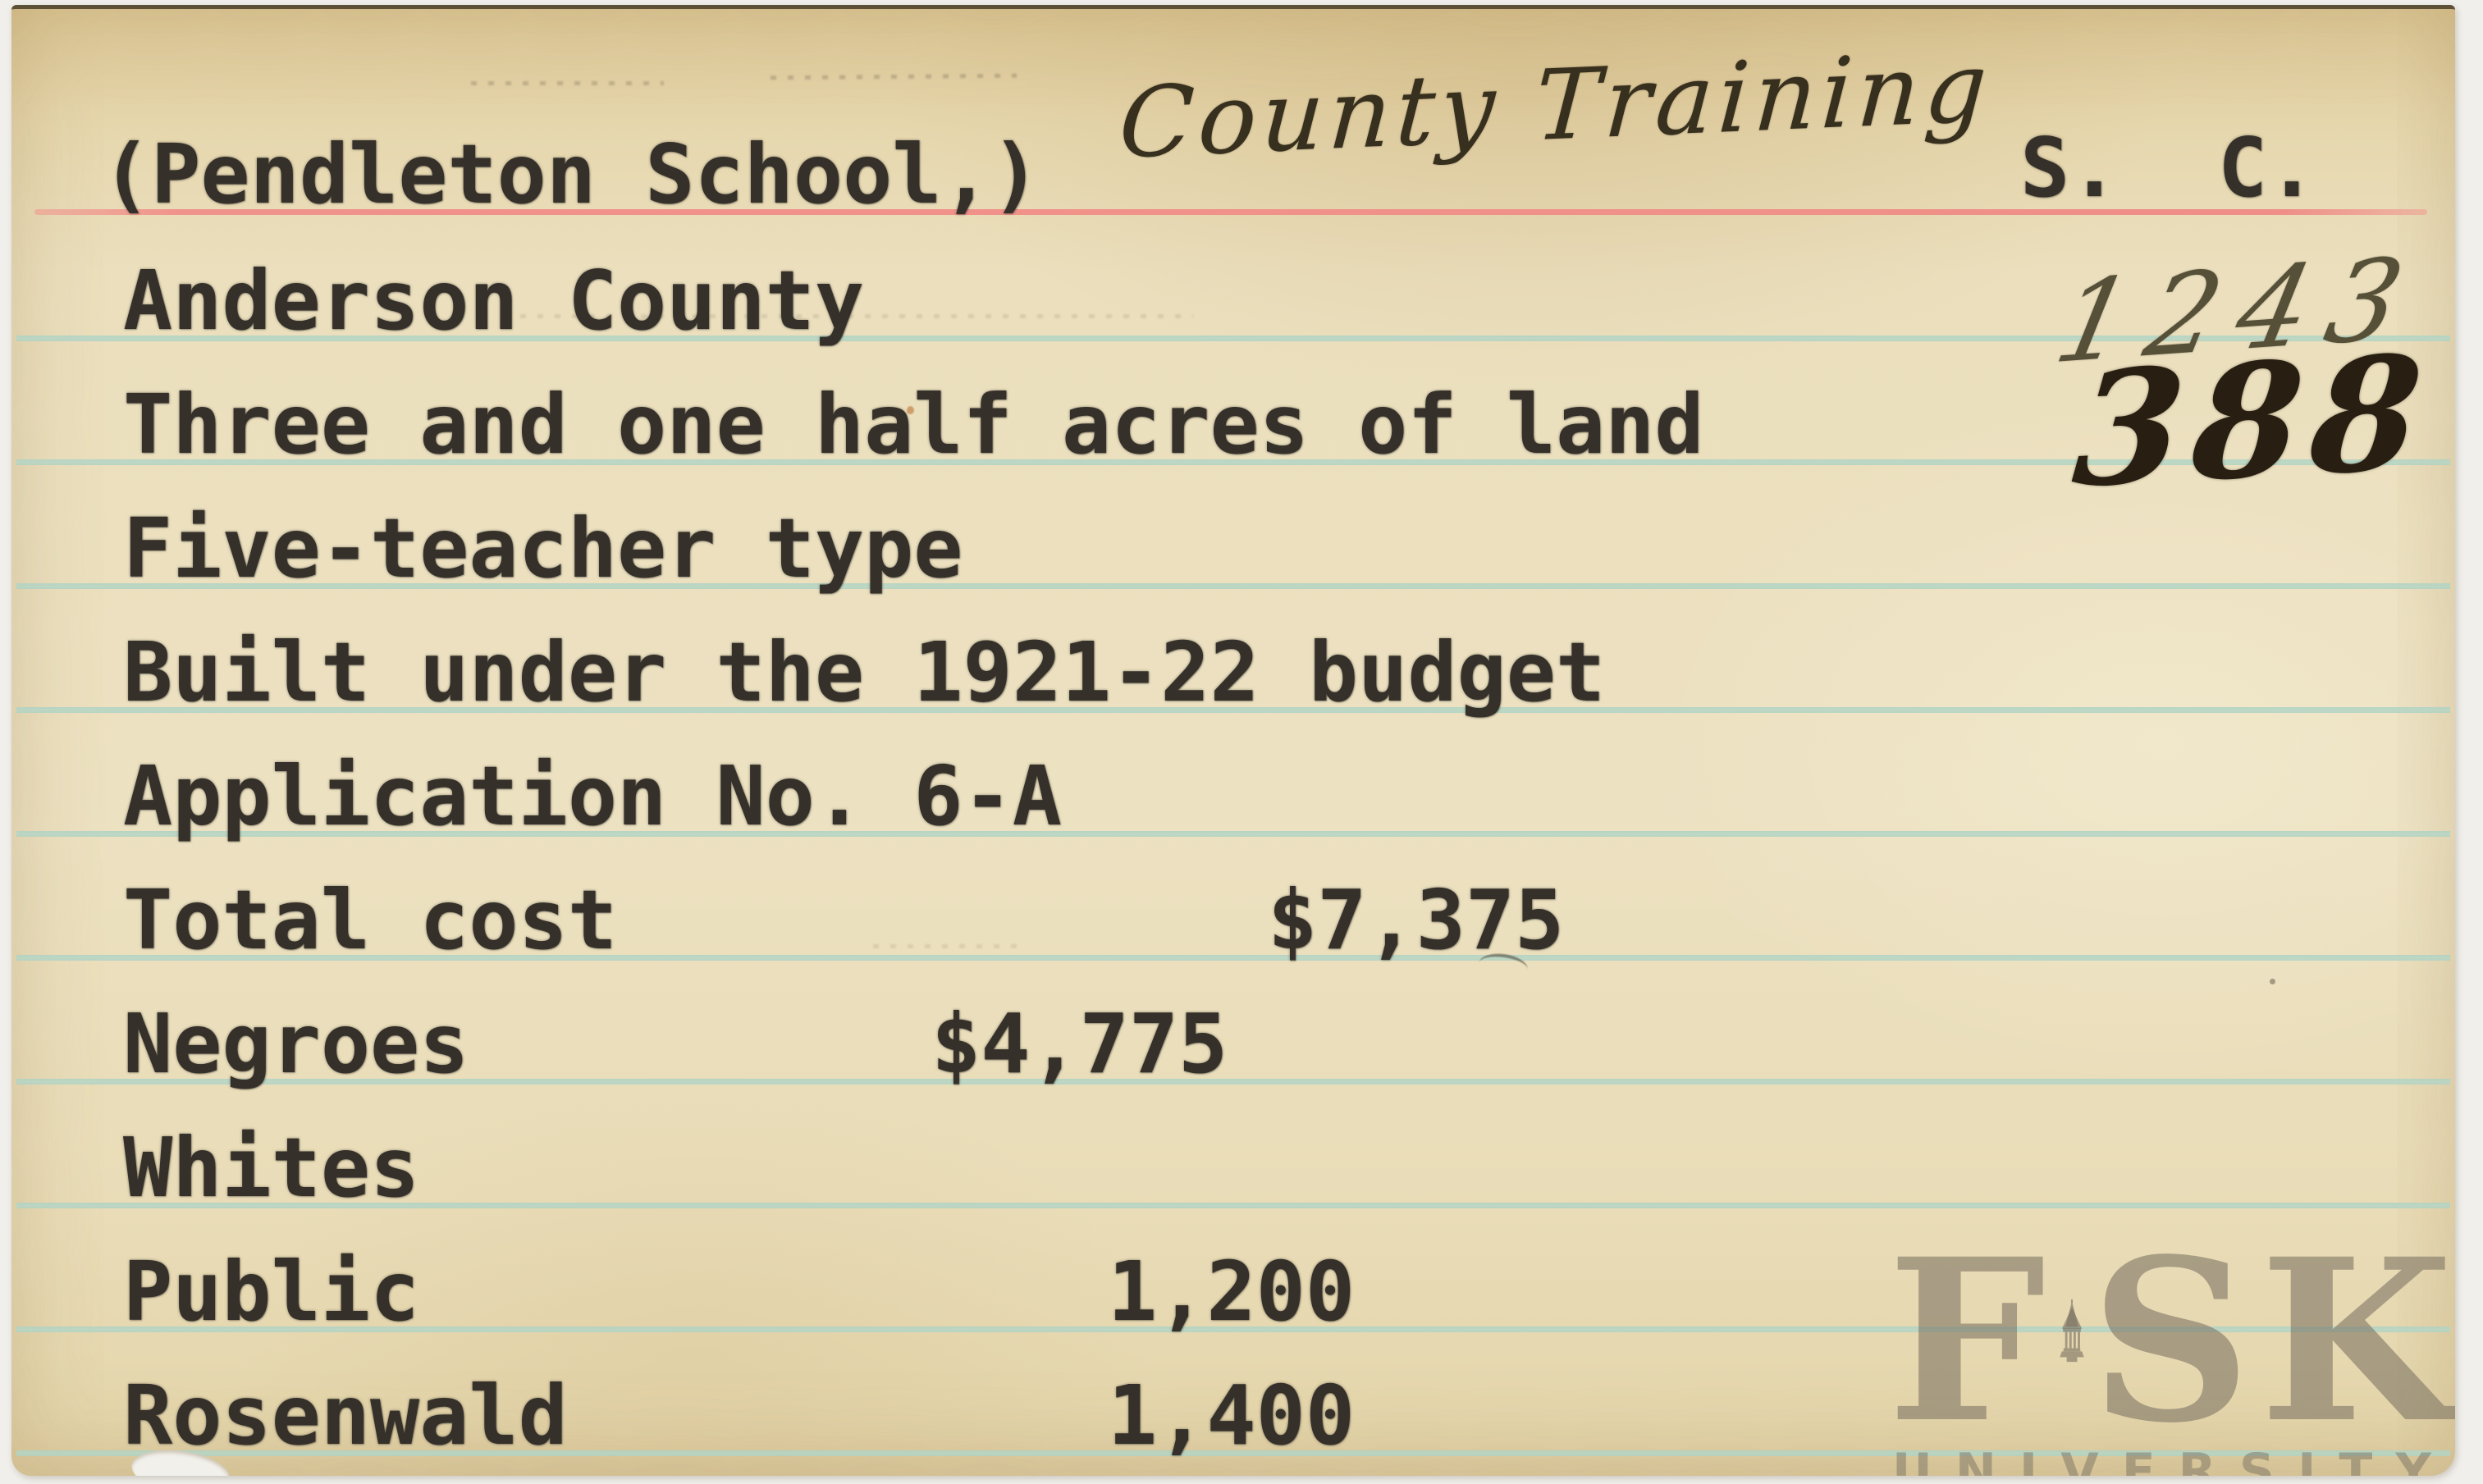  What do you see at coordinates (543, 548) in the screenshot?
I see `building-type-line: Five-teacher type` at bounding box center [543, 548].